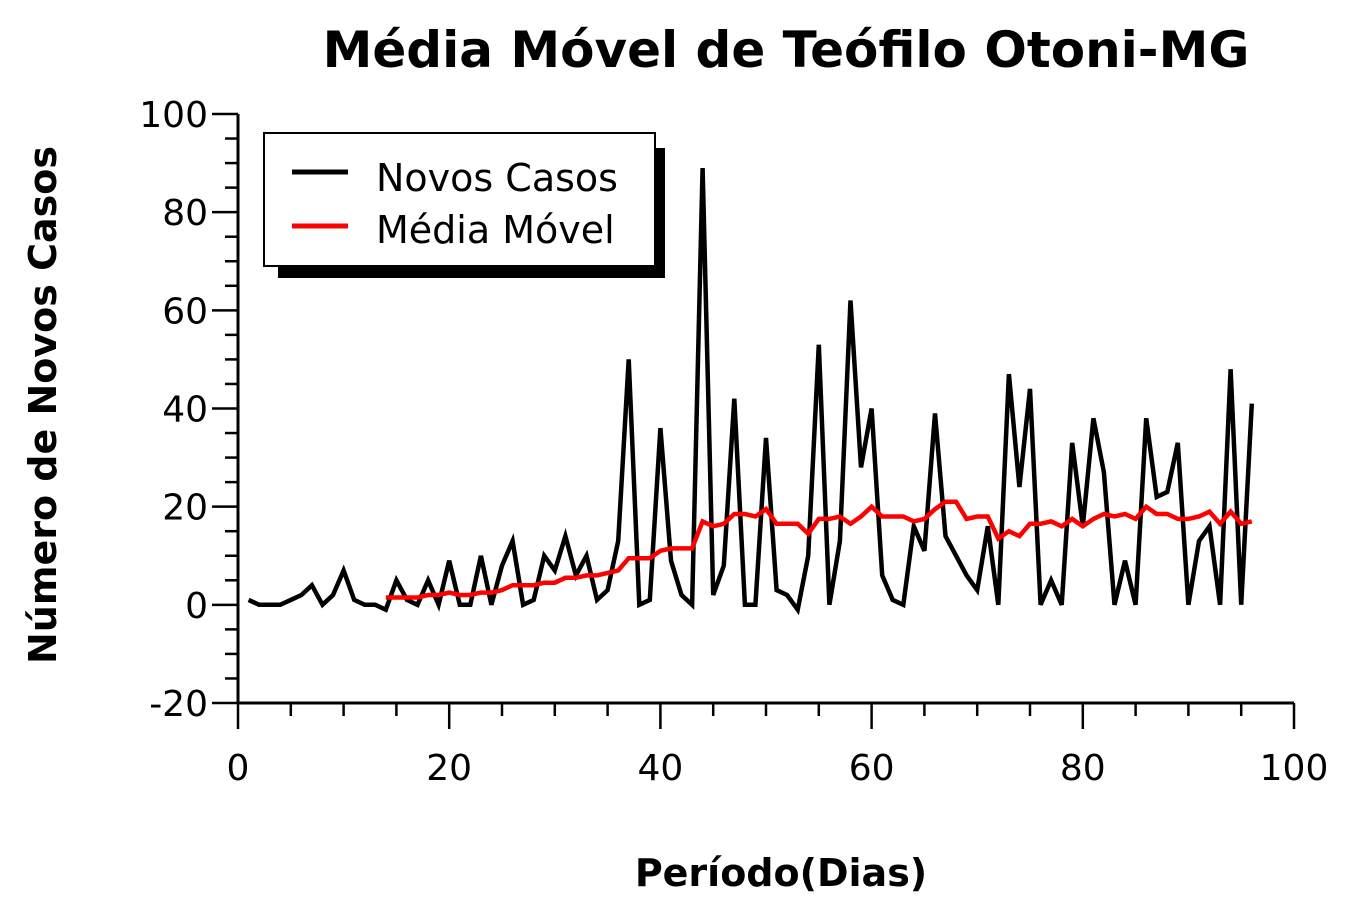  I want to click on legend: Novos Casos Média Móvel, so click(464, 205).